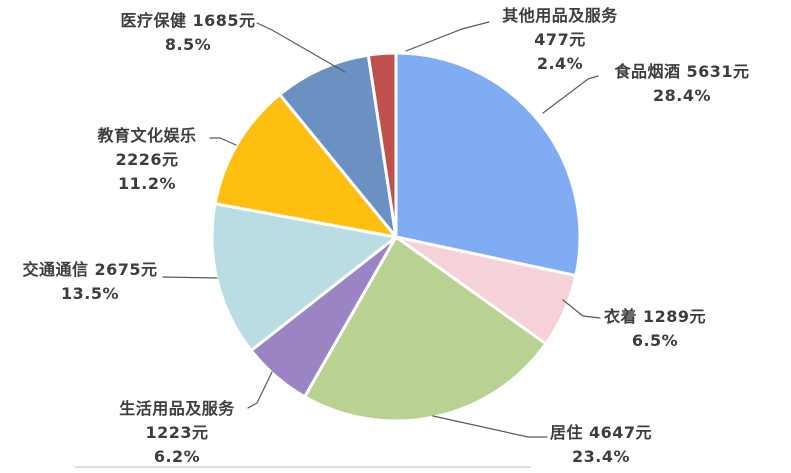 This screenshot has width=791, height=473. What do you see at coordinates (600, 456) in the screenshot?
I see `slice-label-line: 23.4%` at bounding box center [600, 456].